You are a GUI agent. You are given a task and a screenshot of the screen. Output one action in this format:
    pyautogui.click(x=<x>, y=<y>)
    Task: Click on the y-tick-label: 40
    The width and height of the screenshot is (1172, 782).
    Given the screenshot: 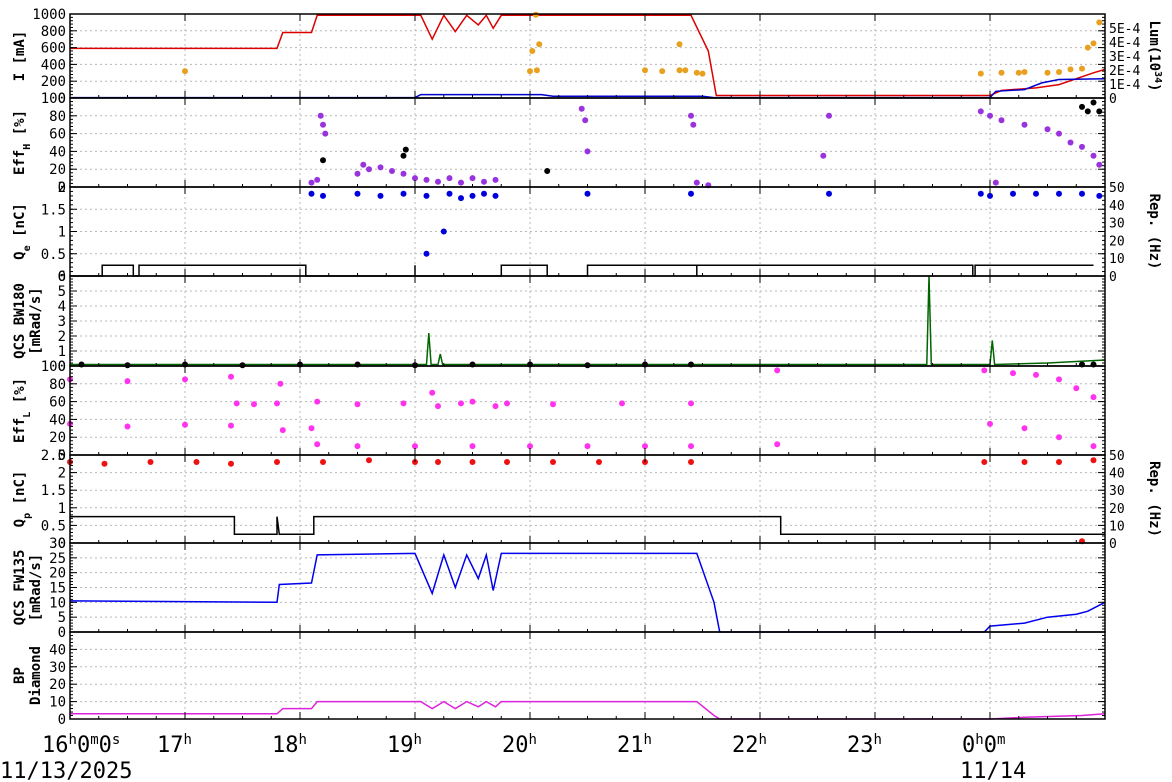 What is the action you would take?
    pyautogui.click(x=57, y=420)
    